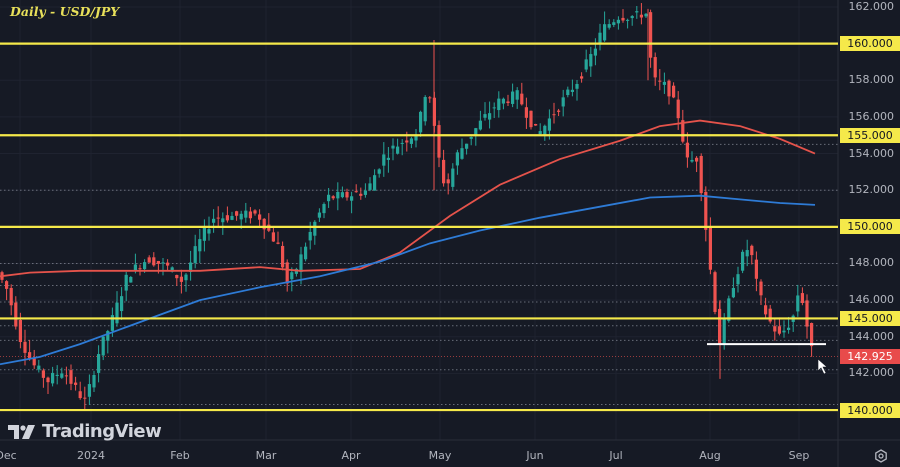 Image resolution: width=900 pixels, height=467 pixels. What do you see at coordinates (616, 455) in the screenshot?
I see `time-label: Jul` at bounding box center [616, 455].